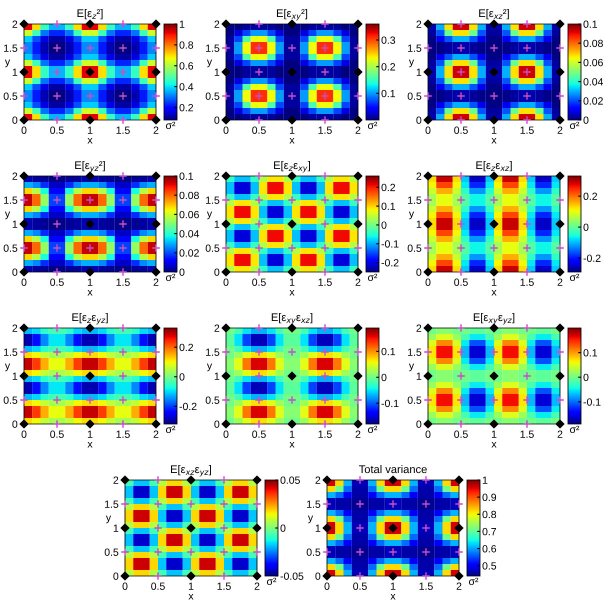 Image resolution: width=605 pixels, height=606 pixels. I want to click on chart-title: E[ε$_{z}$²], so click(90, 14).